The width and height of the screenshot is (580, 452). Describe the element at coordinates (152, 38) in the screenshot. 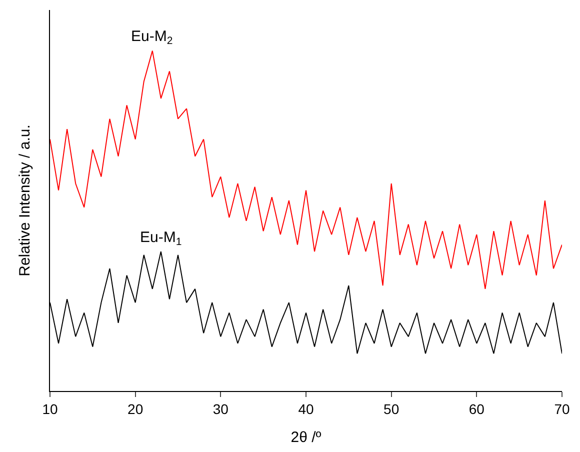

I see `series-label: Eu-M$_{2}$` at that location.